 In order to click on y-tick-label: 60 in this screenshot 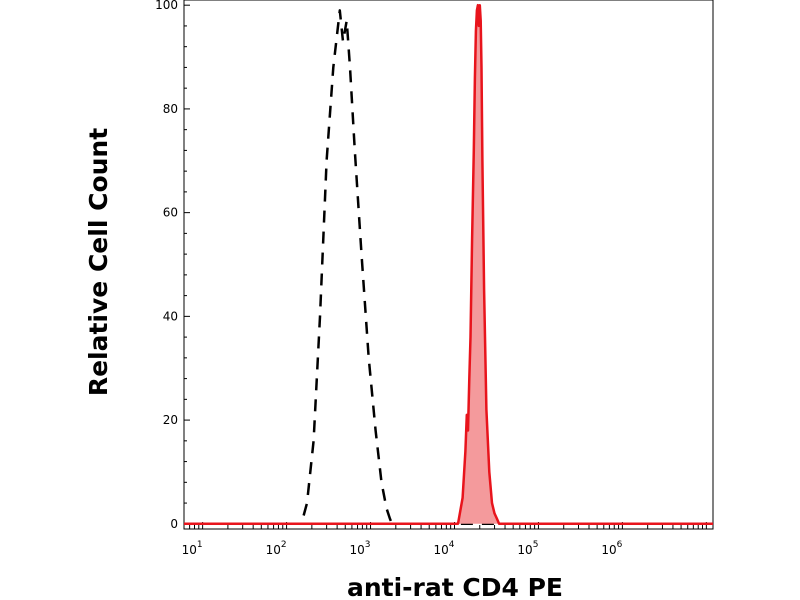, I will do `click(170, 213)`.